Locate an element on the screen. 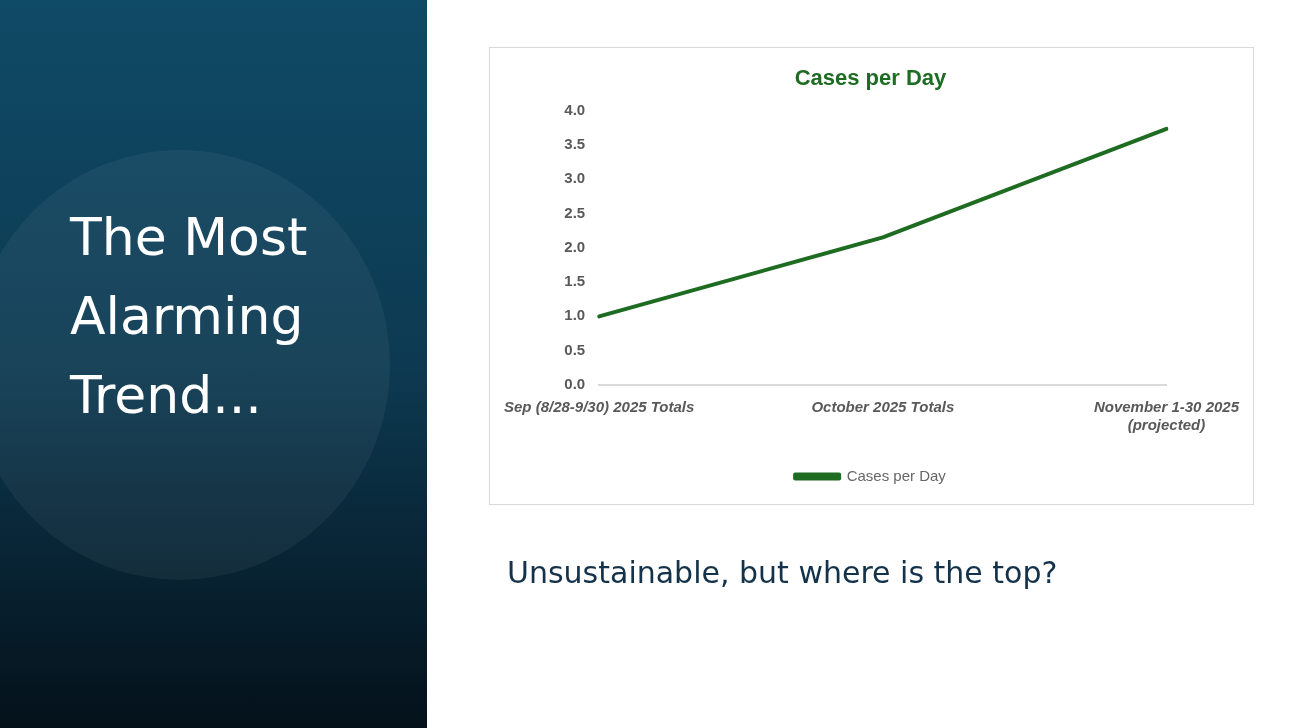 This screenshot has height=728, width=1290. y-tick-label: 0.5 is located at coordinates (575, 349).